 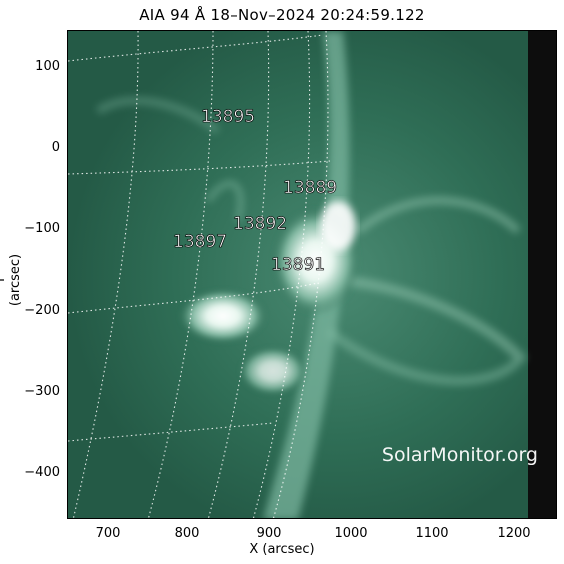 What do you see at coordinates (282, 549) in the screenshot?
I see `x-axis-title: X (arcsec)` at bounding box center [282, 549].